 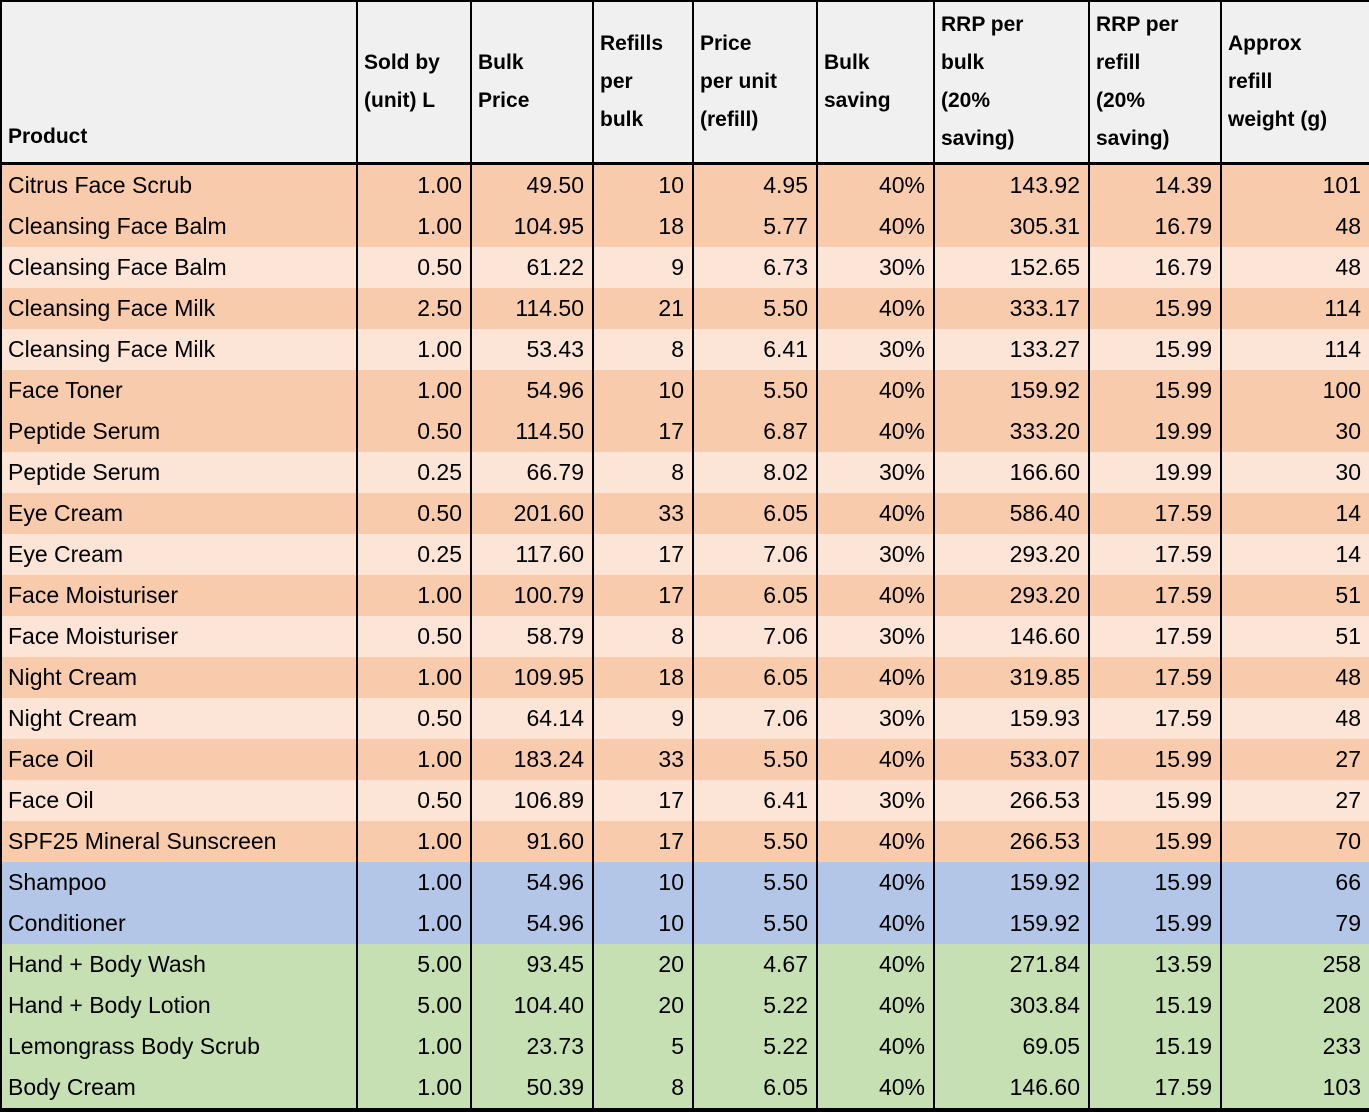 I want to click on cell-approx-refill-weight: 233, so click(x=1294, y=1046).